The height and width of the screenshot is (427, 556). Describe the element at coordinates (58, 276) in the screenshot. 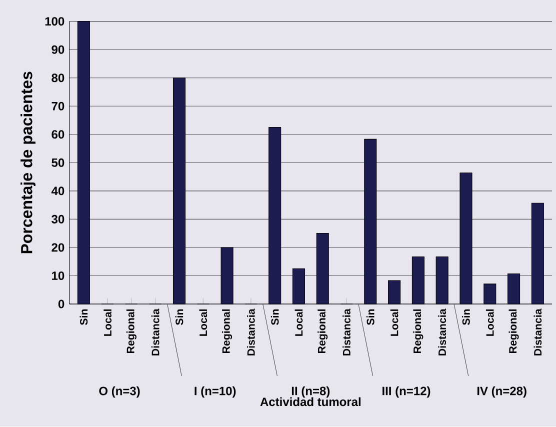

I see `y-tick-label: 10` at that location.